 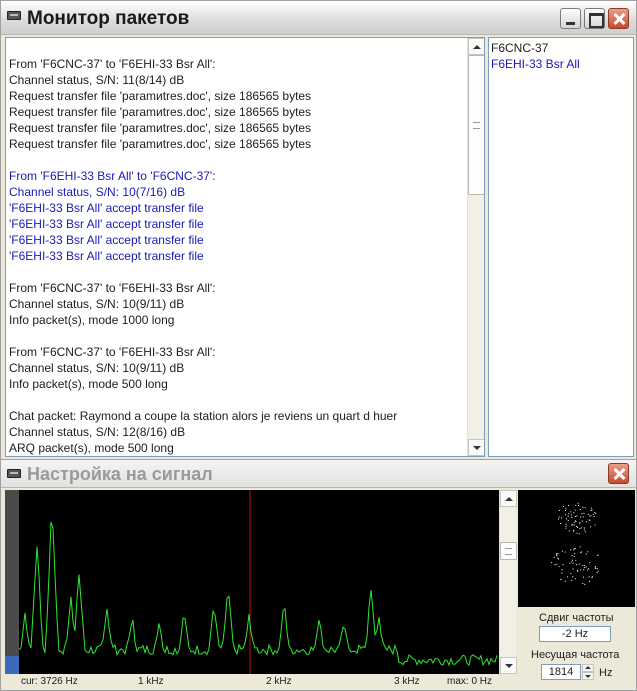 What do you see at coordinates (475, 247) in the screenshot?
I see `log-scrollbar` at bounding box center [475, 247].